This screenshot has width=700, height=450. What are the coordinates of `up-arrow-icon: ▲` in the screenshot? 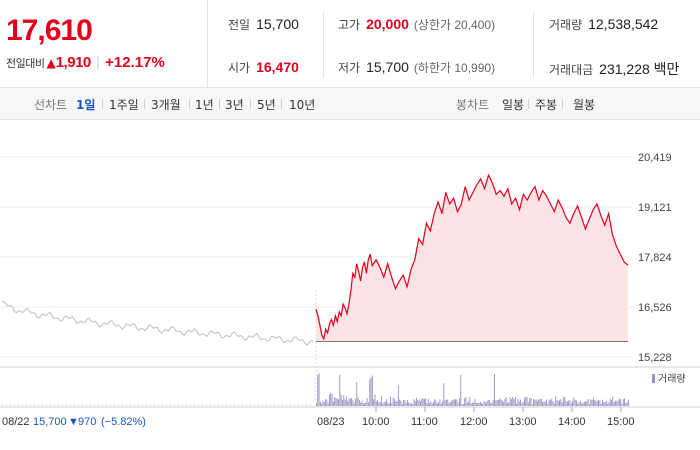 It's located at (51, 62).